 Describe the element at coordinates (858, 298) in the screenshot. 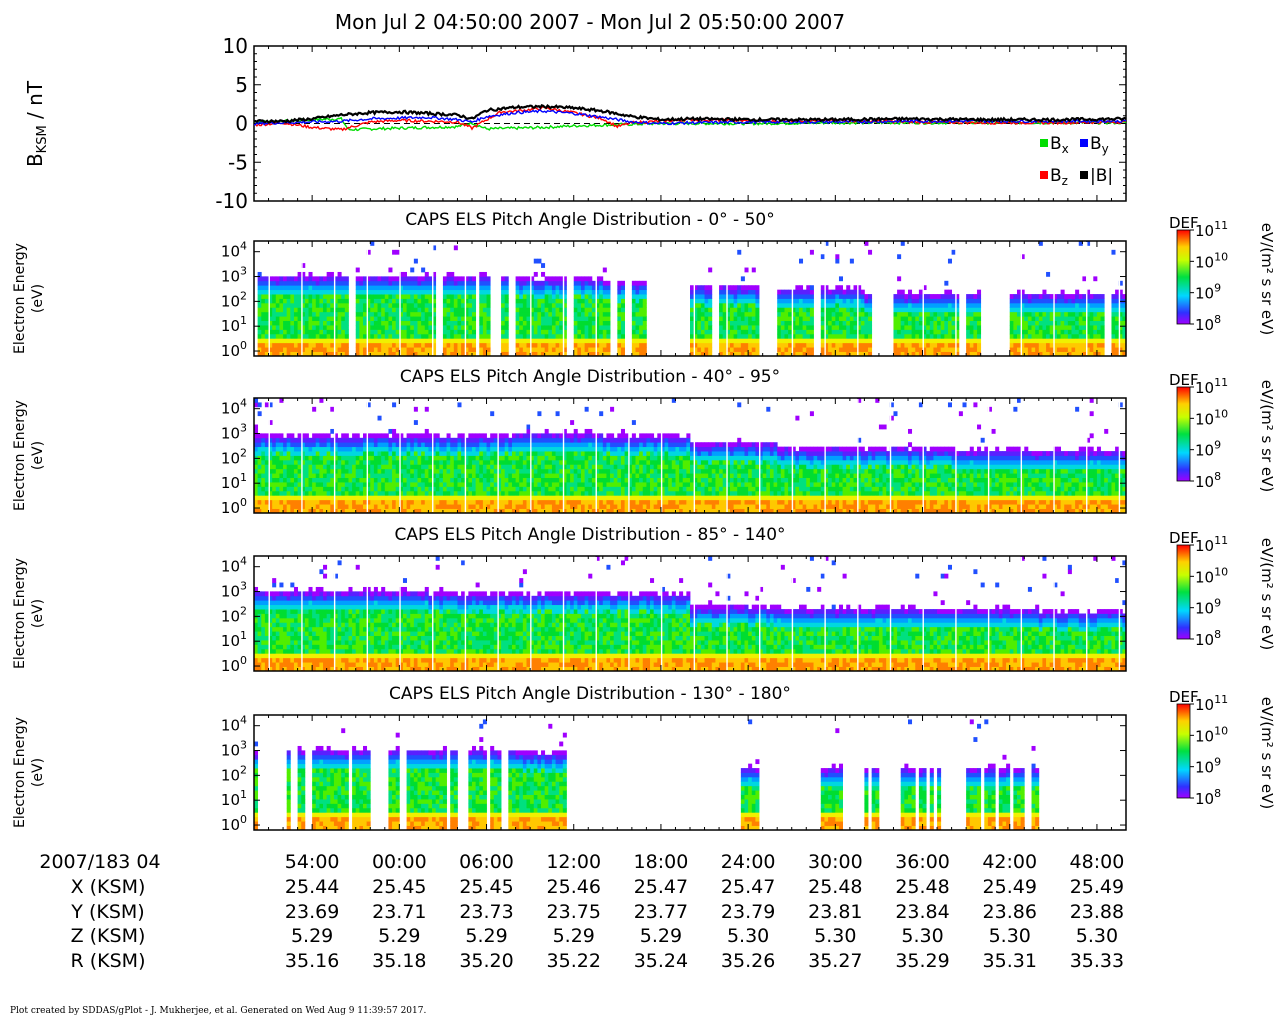

I see `data-gap-line` at that location.